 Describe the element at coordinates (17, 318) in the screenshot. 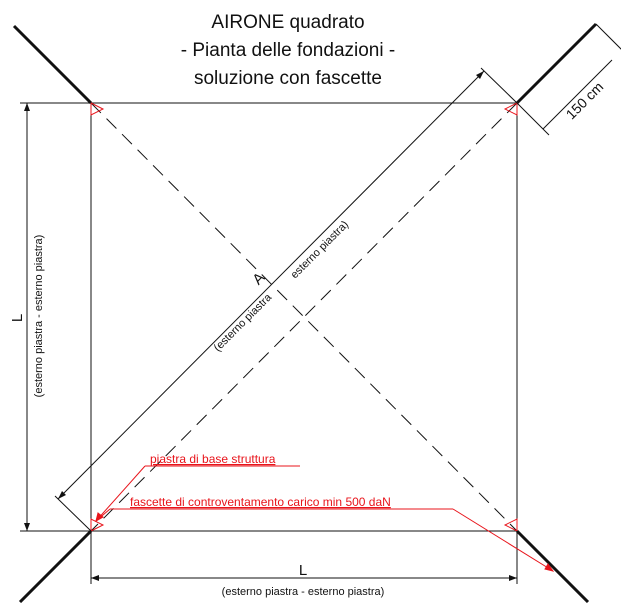

I see `dimension-left-symbol: L` at that location.